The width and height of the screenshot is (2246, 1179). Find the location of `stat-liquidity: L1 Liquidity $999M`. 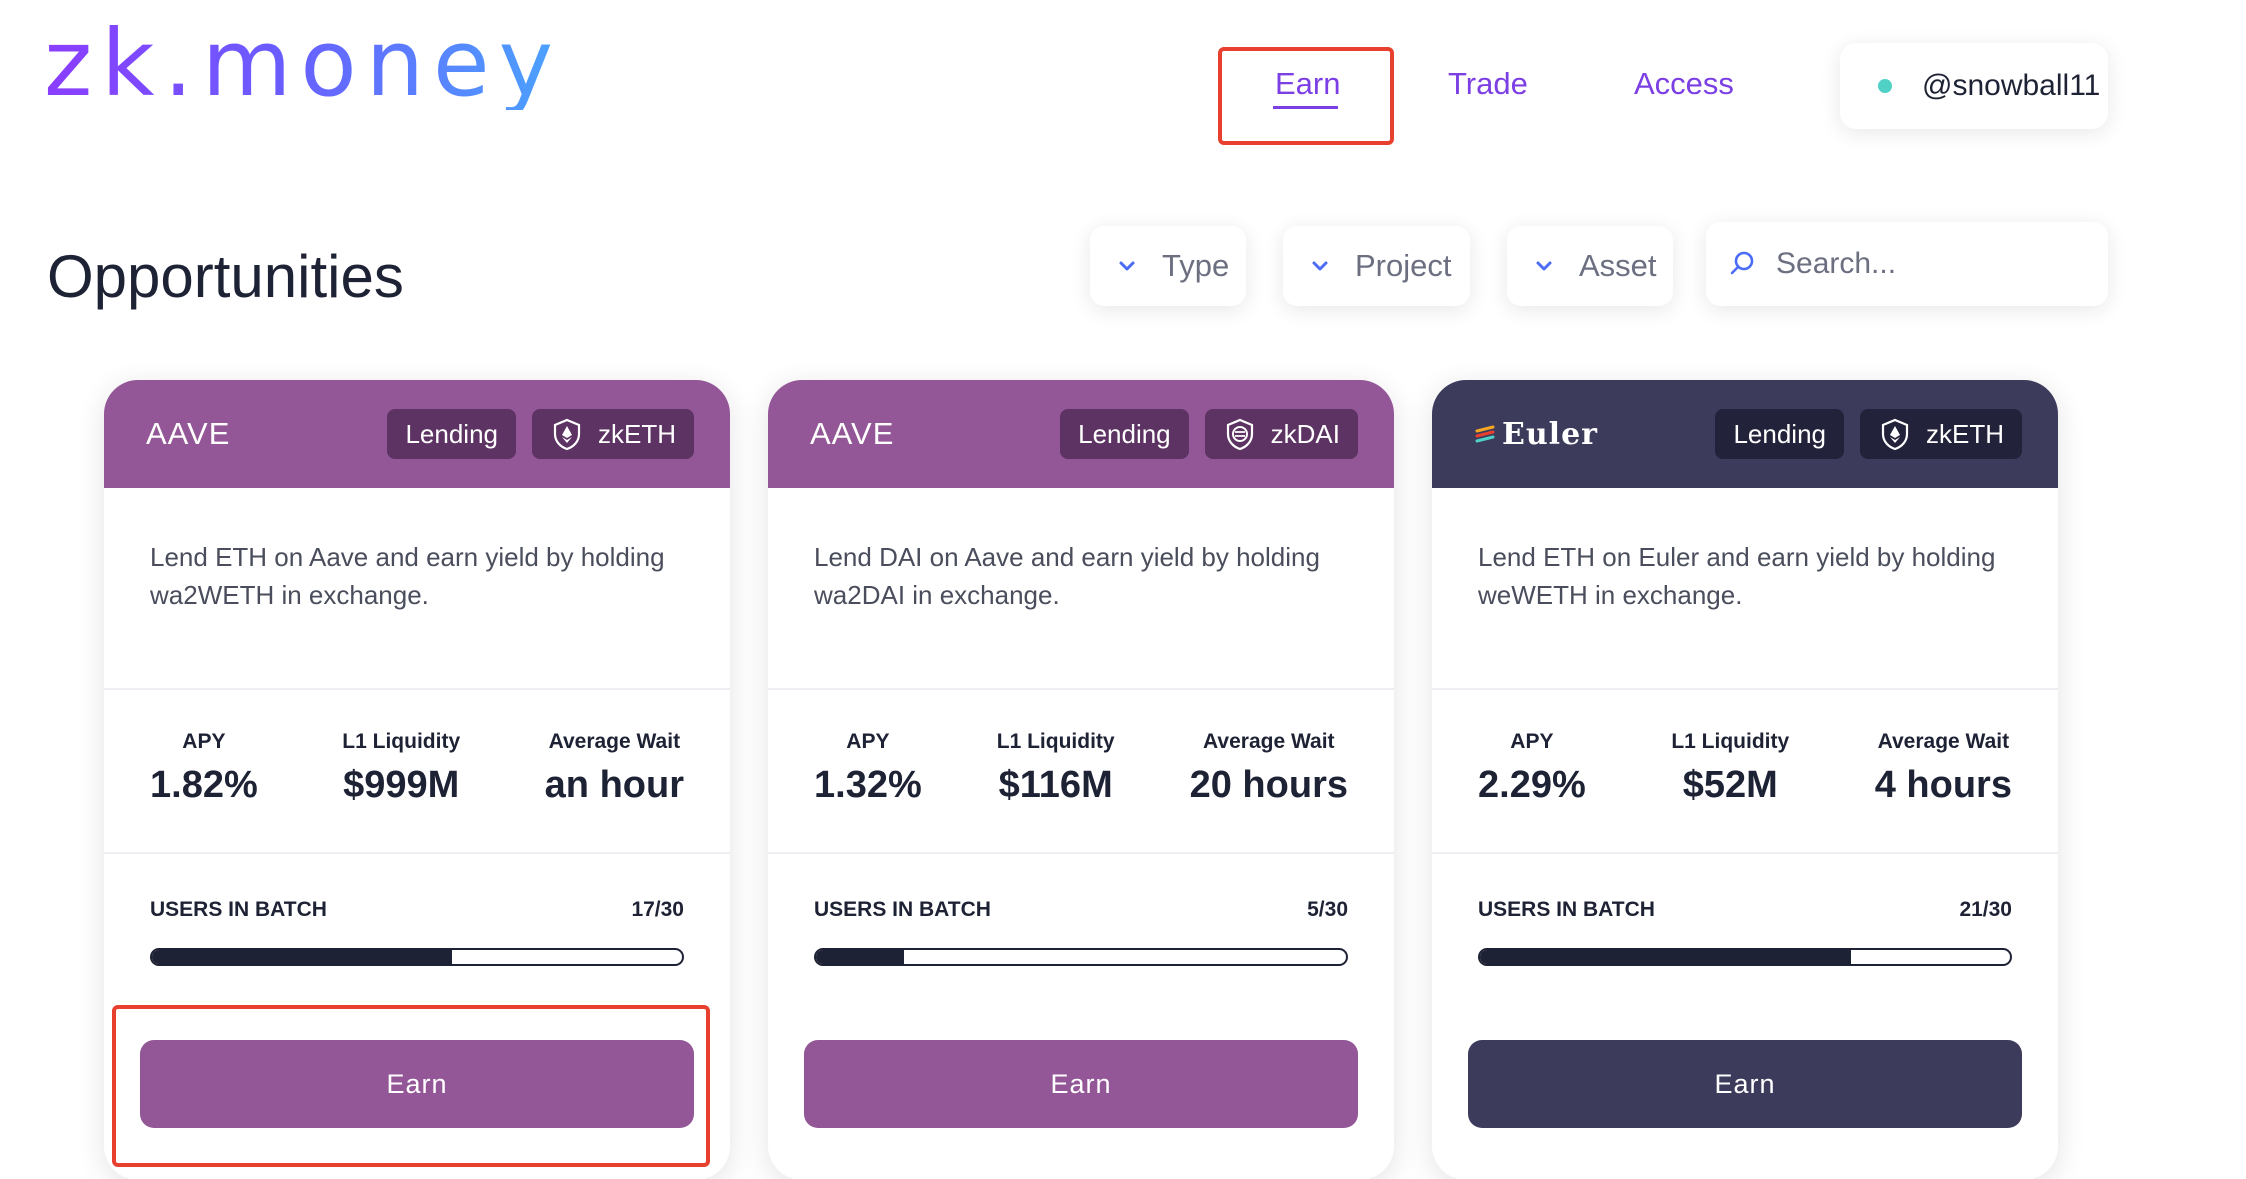

stat-liquidity: L1 Liquidity $999M is located at coordinates (401, 791).